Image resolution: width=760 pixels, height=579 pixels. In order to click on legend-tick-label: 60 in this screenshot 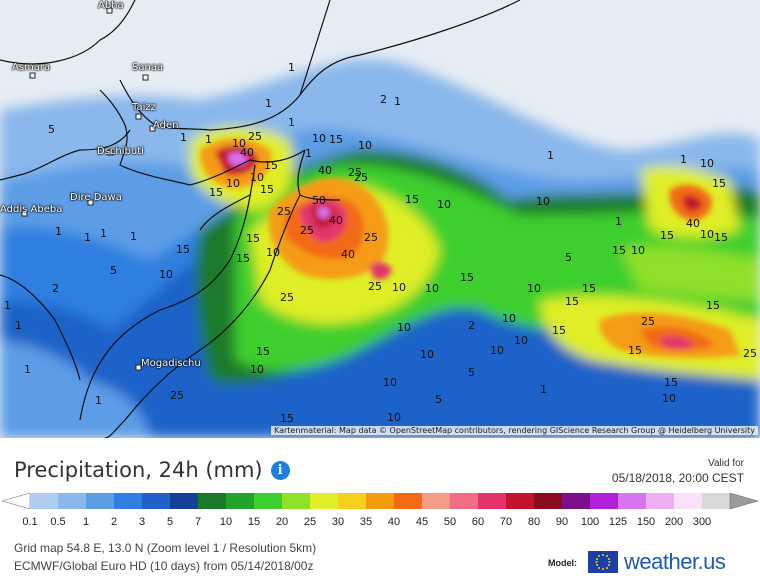, I will do `click(478, 522)`.